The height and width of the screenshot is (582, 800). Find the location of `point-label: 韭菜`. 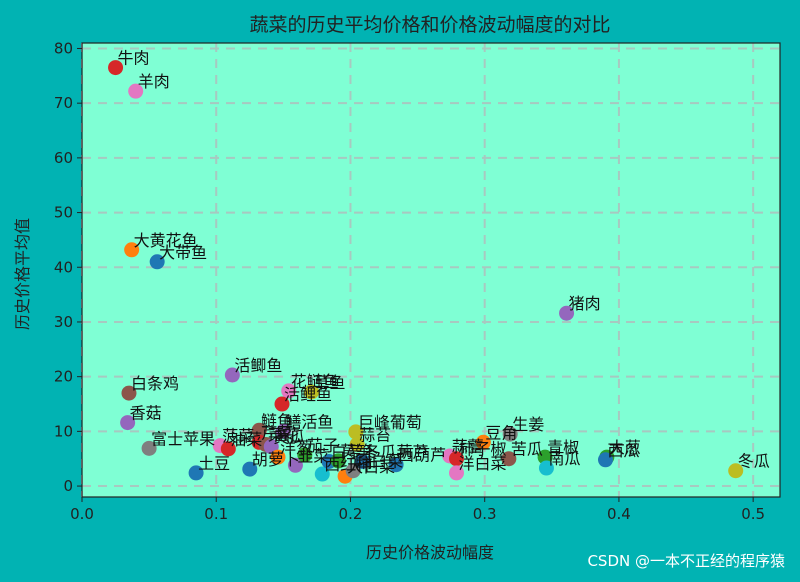

point-label: 韭菜 is located at coordinates (313, 455).